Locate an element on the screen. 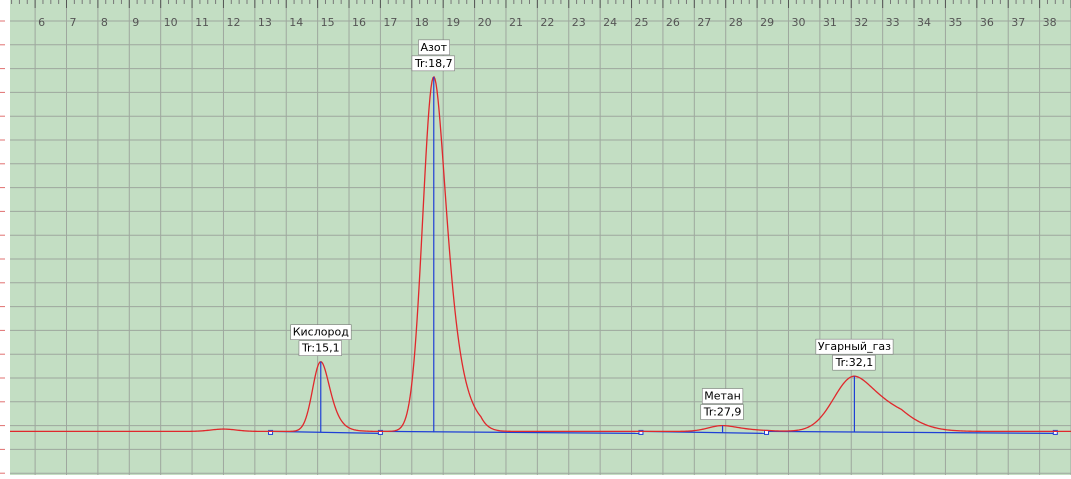 The height and width of the screenshot is (479, 1071). x-tick-label: 19 is located at coordinates (453, 22).